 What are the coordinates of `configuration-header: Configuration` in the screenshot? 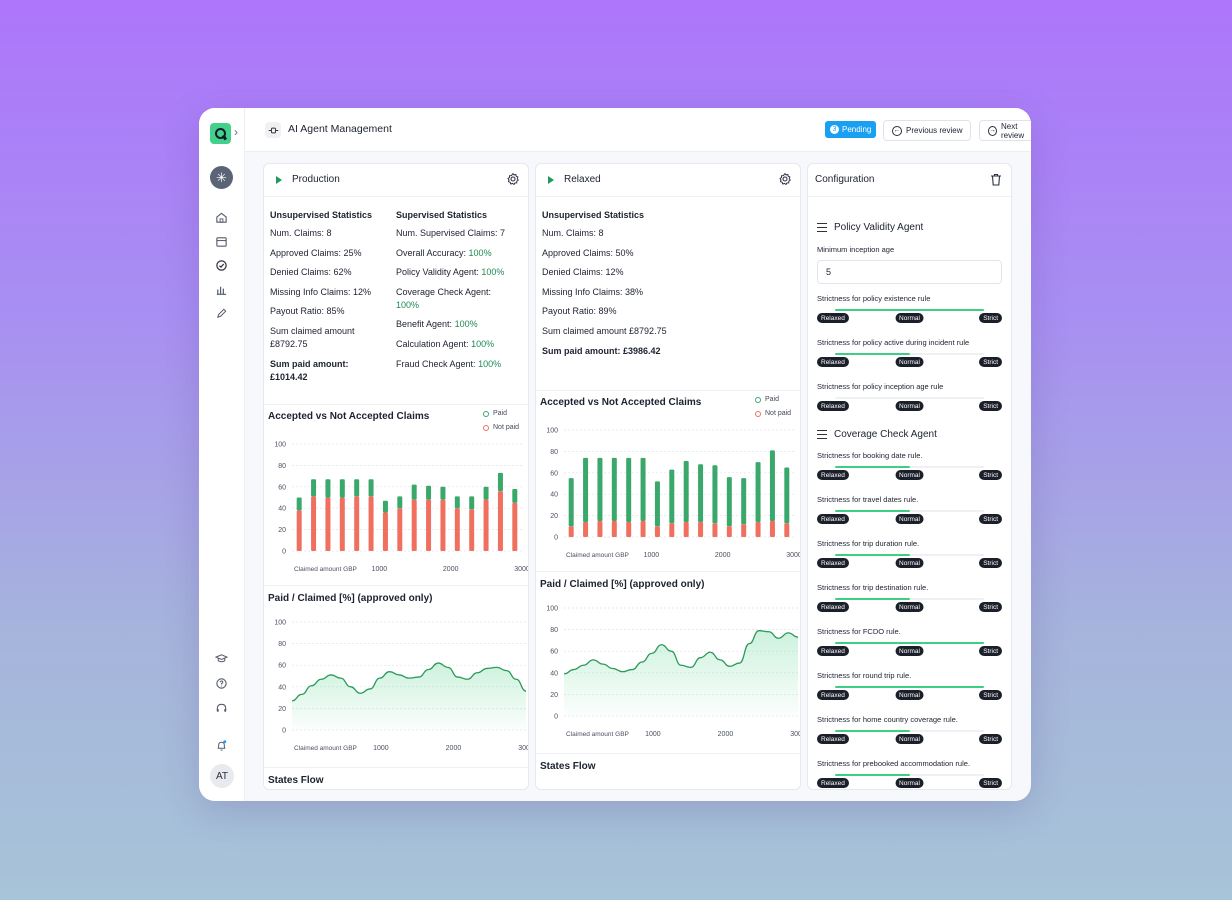 It's located at (909, 180).